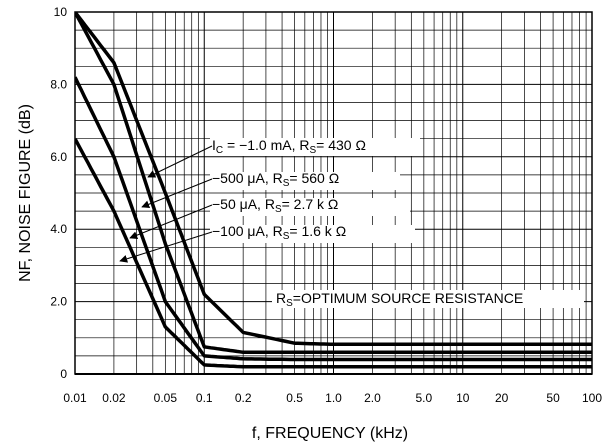  What do you see at coordinates (314, 178) in the screenshot?
I see `annotation-text: = 560 Ω` at bounding box center [314, 178].